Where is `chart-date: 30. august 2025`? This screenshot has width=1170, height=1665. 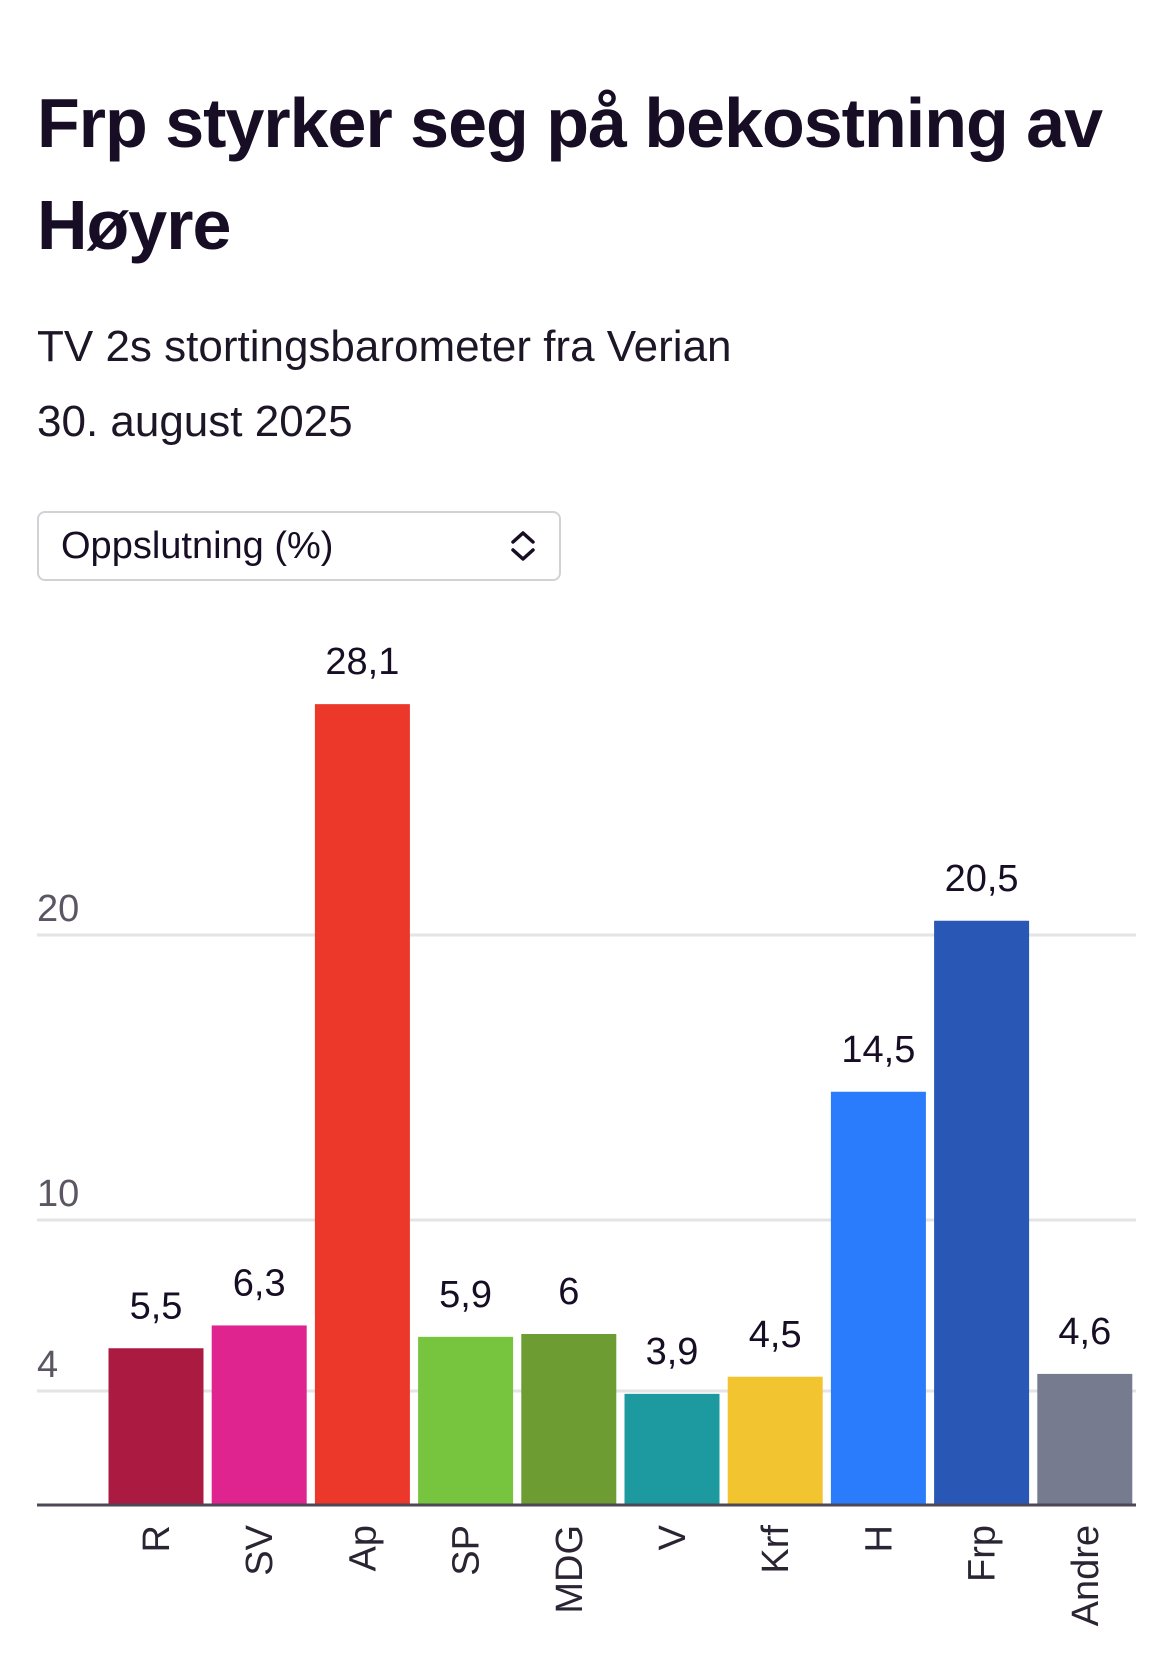
chart-date: 30. august 2025 is located at coordinates (195, 421).